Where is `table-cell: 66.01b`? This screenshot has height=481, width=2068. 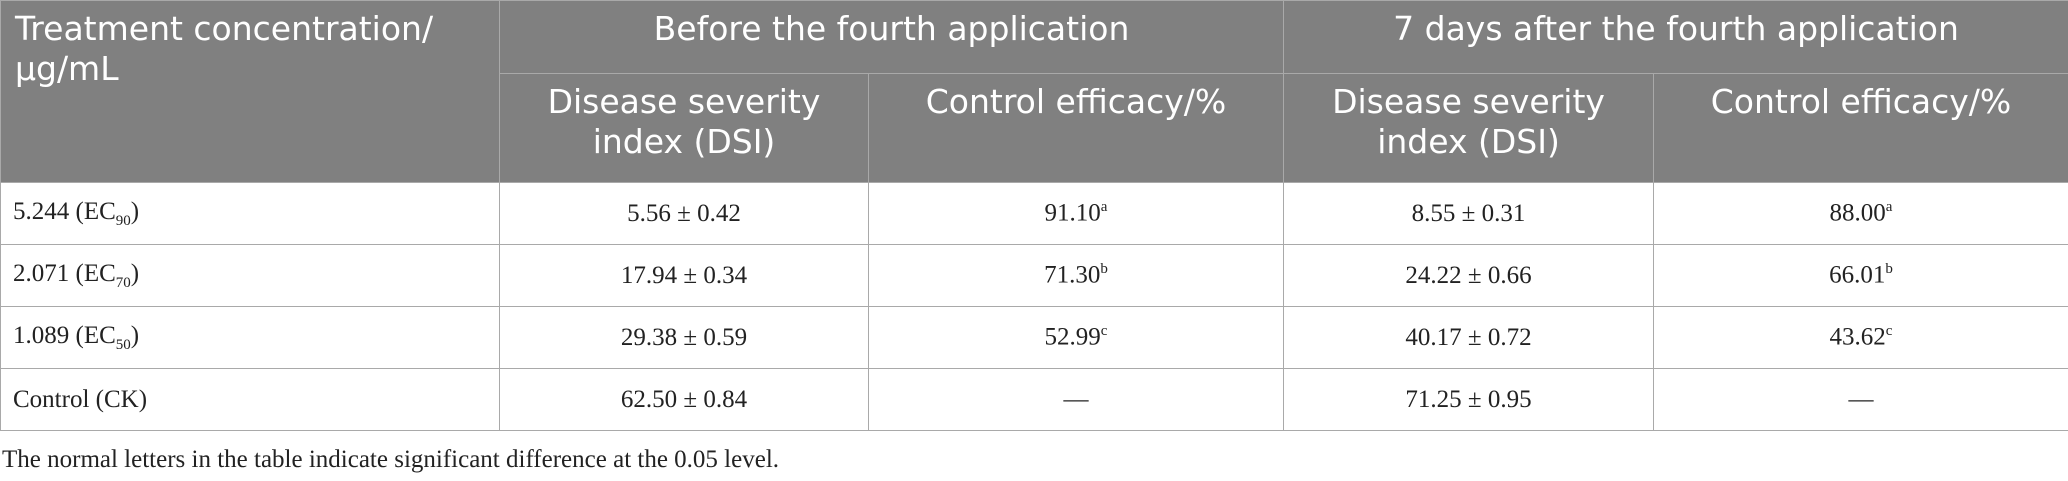
table-cell: 66.01b is located at coordinates (1860, 275).